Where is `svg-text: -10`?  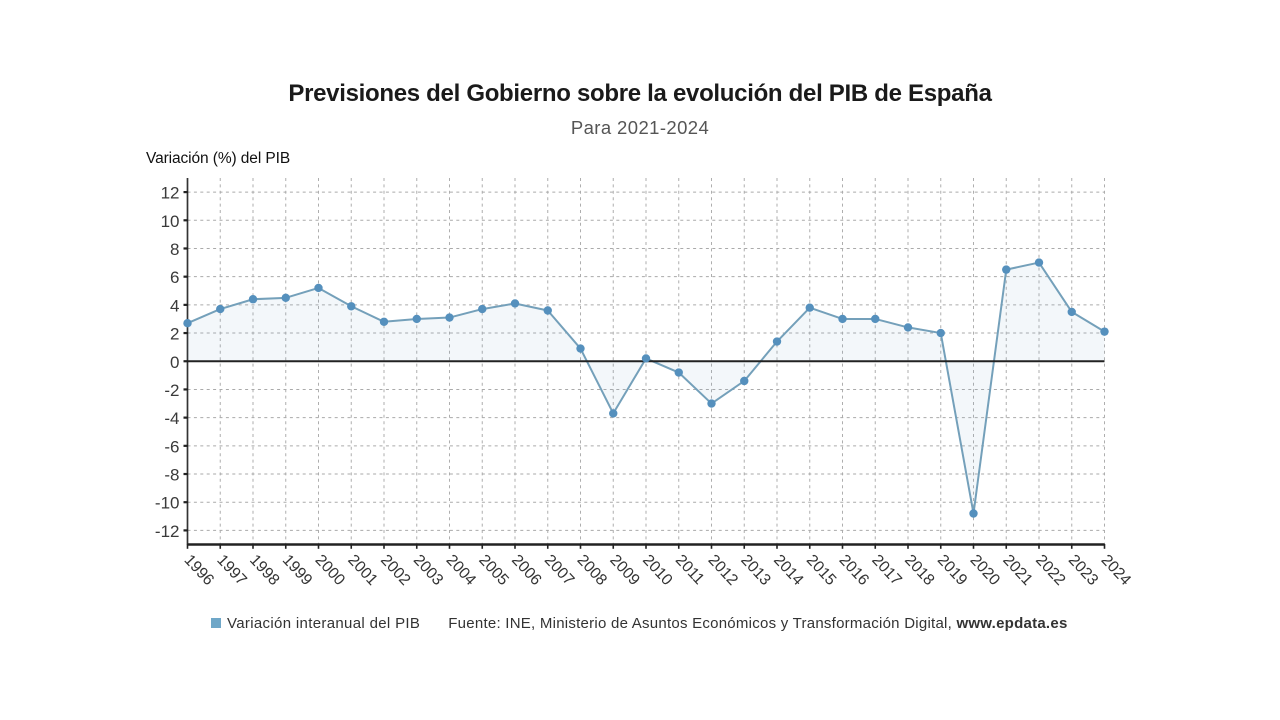
svg-text: -10 is located at coordinates (167, 503).